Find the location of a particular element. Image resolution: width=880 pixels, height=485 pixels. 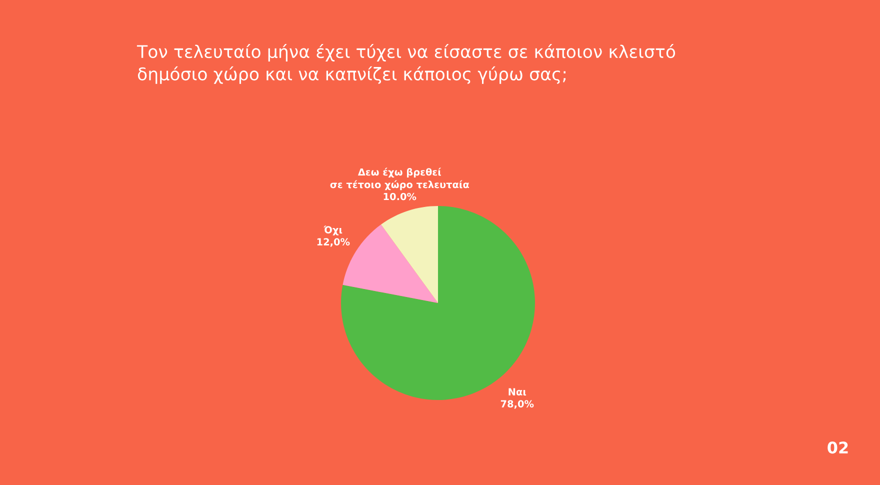

chart-title: Τον τελευταίο μήνα έχει τύχει να είσαστε σε κάποιον κλειστό δημόσιο χώρο και να καπνίζει κάποιος γύρω σας; is located at coordinates (406, 64).